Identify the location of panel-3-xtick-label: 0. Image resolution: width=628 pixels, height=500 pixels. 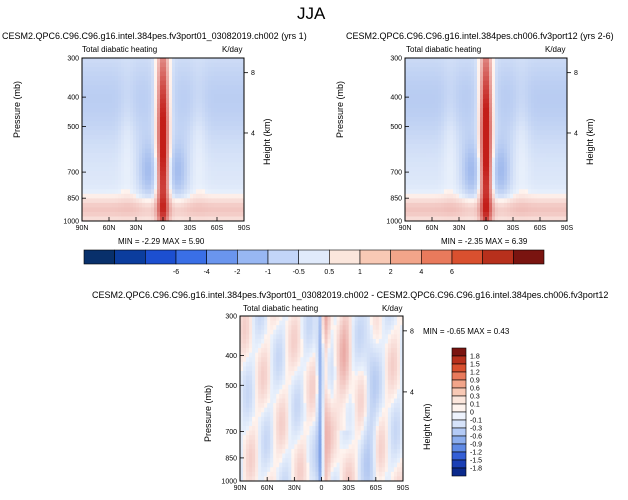
(322, 488).